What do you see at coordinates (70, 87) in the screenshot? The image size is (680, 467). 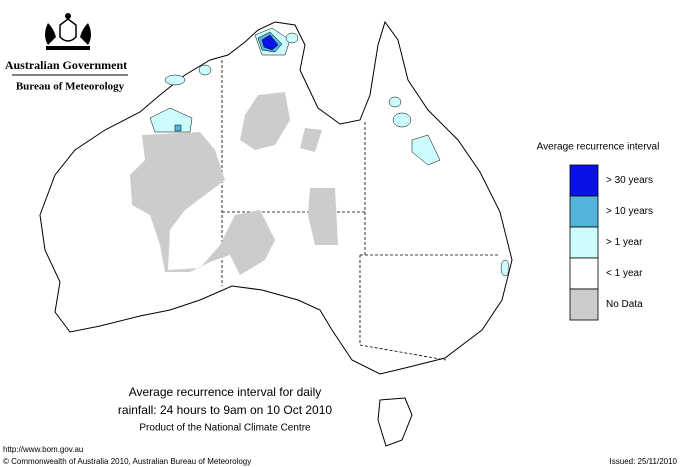 I see `bureau-name: Bureau of Meteorology` at bounding box center [70, 87].